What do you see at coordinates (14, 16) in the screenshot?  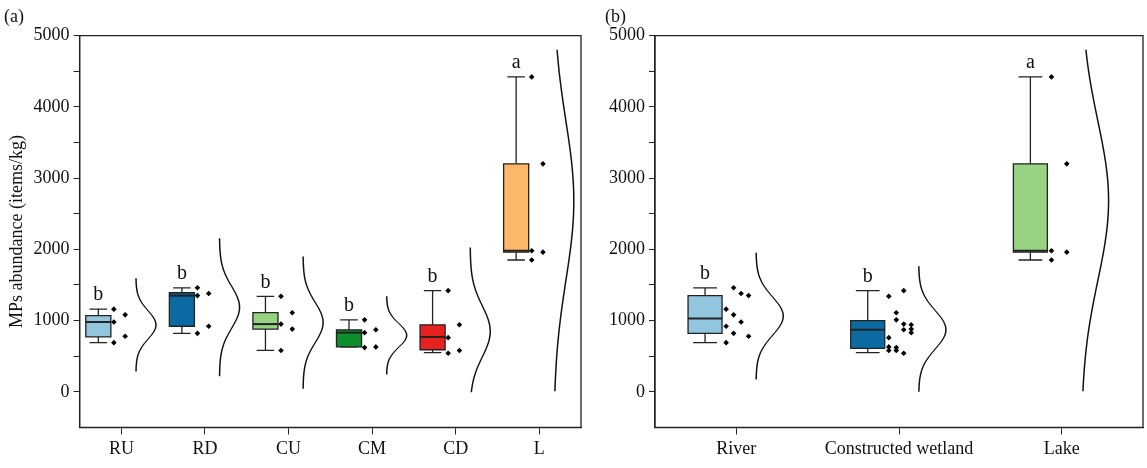 I see `chart-title: (a)` at bounding box center [14, 16].